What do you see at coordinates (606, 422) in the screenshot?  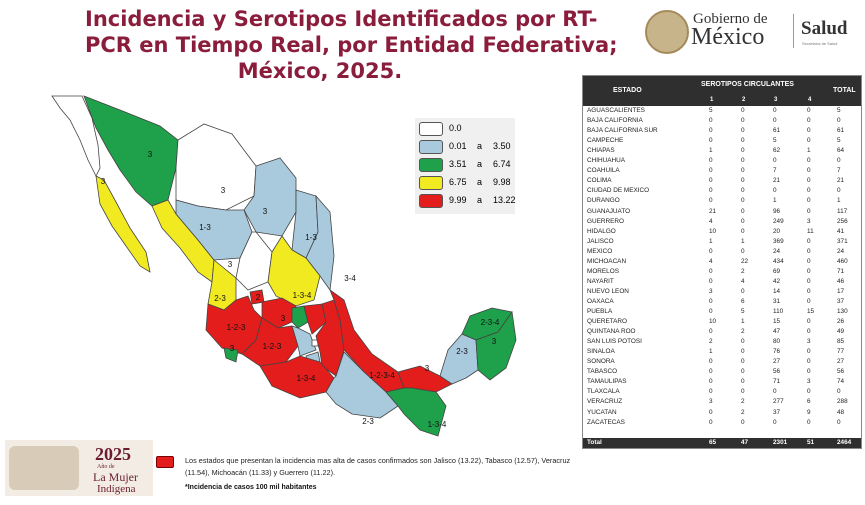 I see `cell-estado: ZACATECAS` at bounding box center [606, 422].